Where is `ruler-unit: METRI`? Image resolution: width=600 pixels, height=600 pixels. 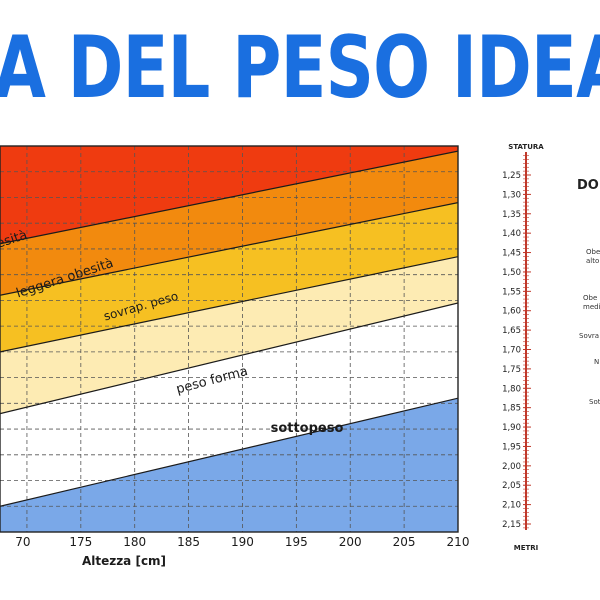 ruler-unit: METRI is located at coordinates (526, 548).